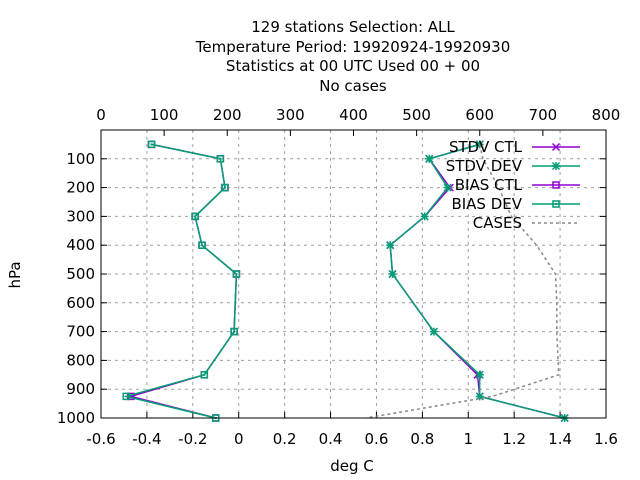  What do you see at coordinates (484, 166) in the screenshot?
I see `legend-label: STDV DEV` at bounding box center [484, 166].